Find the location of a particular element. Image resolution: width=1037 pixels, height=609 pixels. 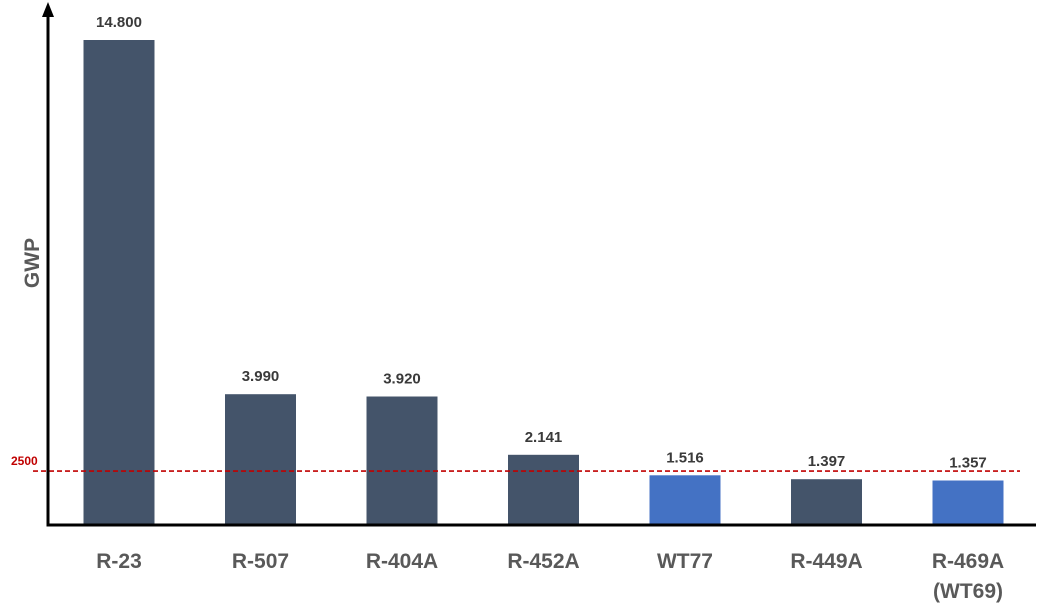

category-label: R-404A is located at coordinates (402, 561).